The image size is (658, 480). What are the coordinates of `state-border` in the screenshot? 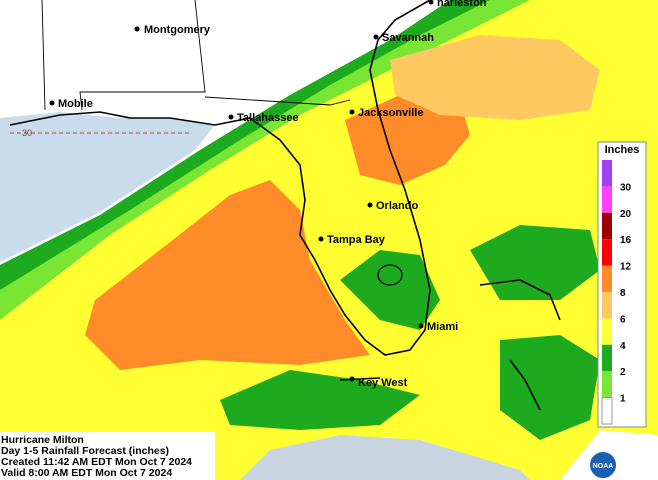 It's located at (196, 55).